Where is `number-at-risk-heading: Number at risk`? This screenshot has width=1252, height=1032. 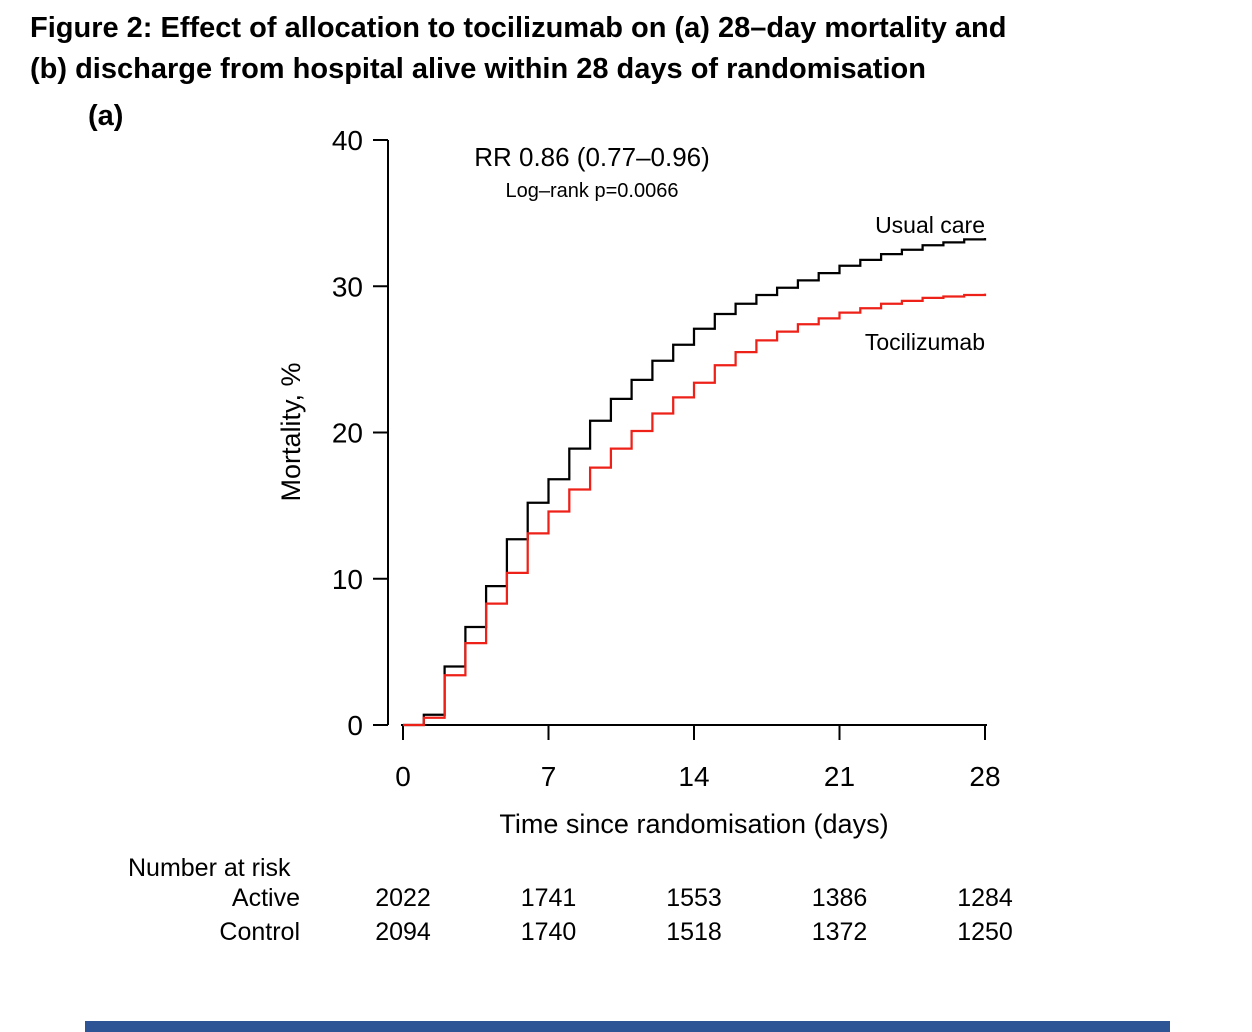
number-at-risk-heading: Number at risk is located at coordinates (209, 868).